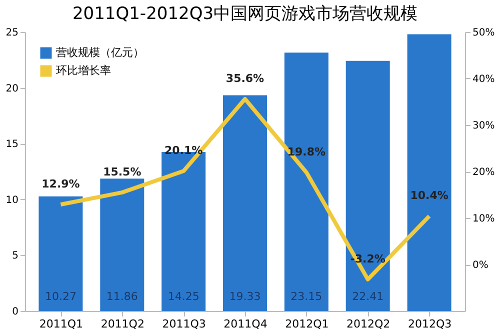 The width and height of the screenshot is (500, 334). Describe the element at coordinates (483, 219) in the screenshot. I see `y2-tick-label: 10%` at that location.